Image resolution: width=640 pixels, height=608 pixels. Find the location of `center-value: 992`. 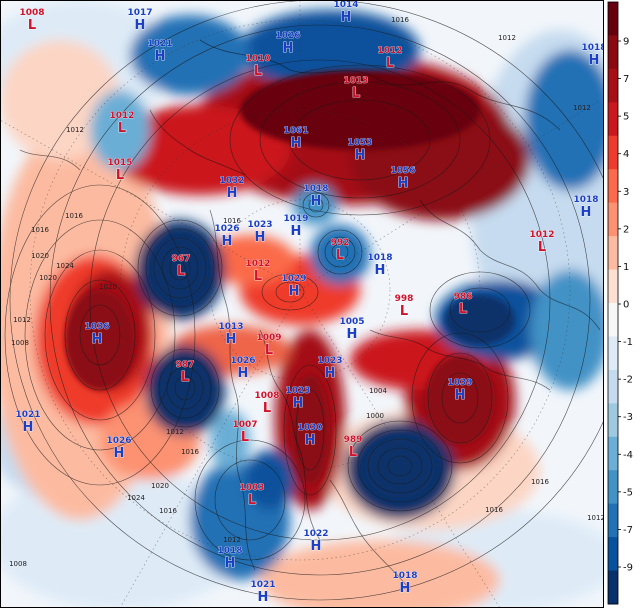

center-value: 992 is located at coordinates (340, 243).